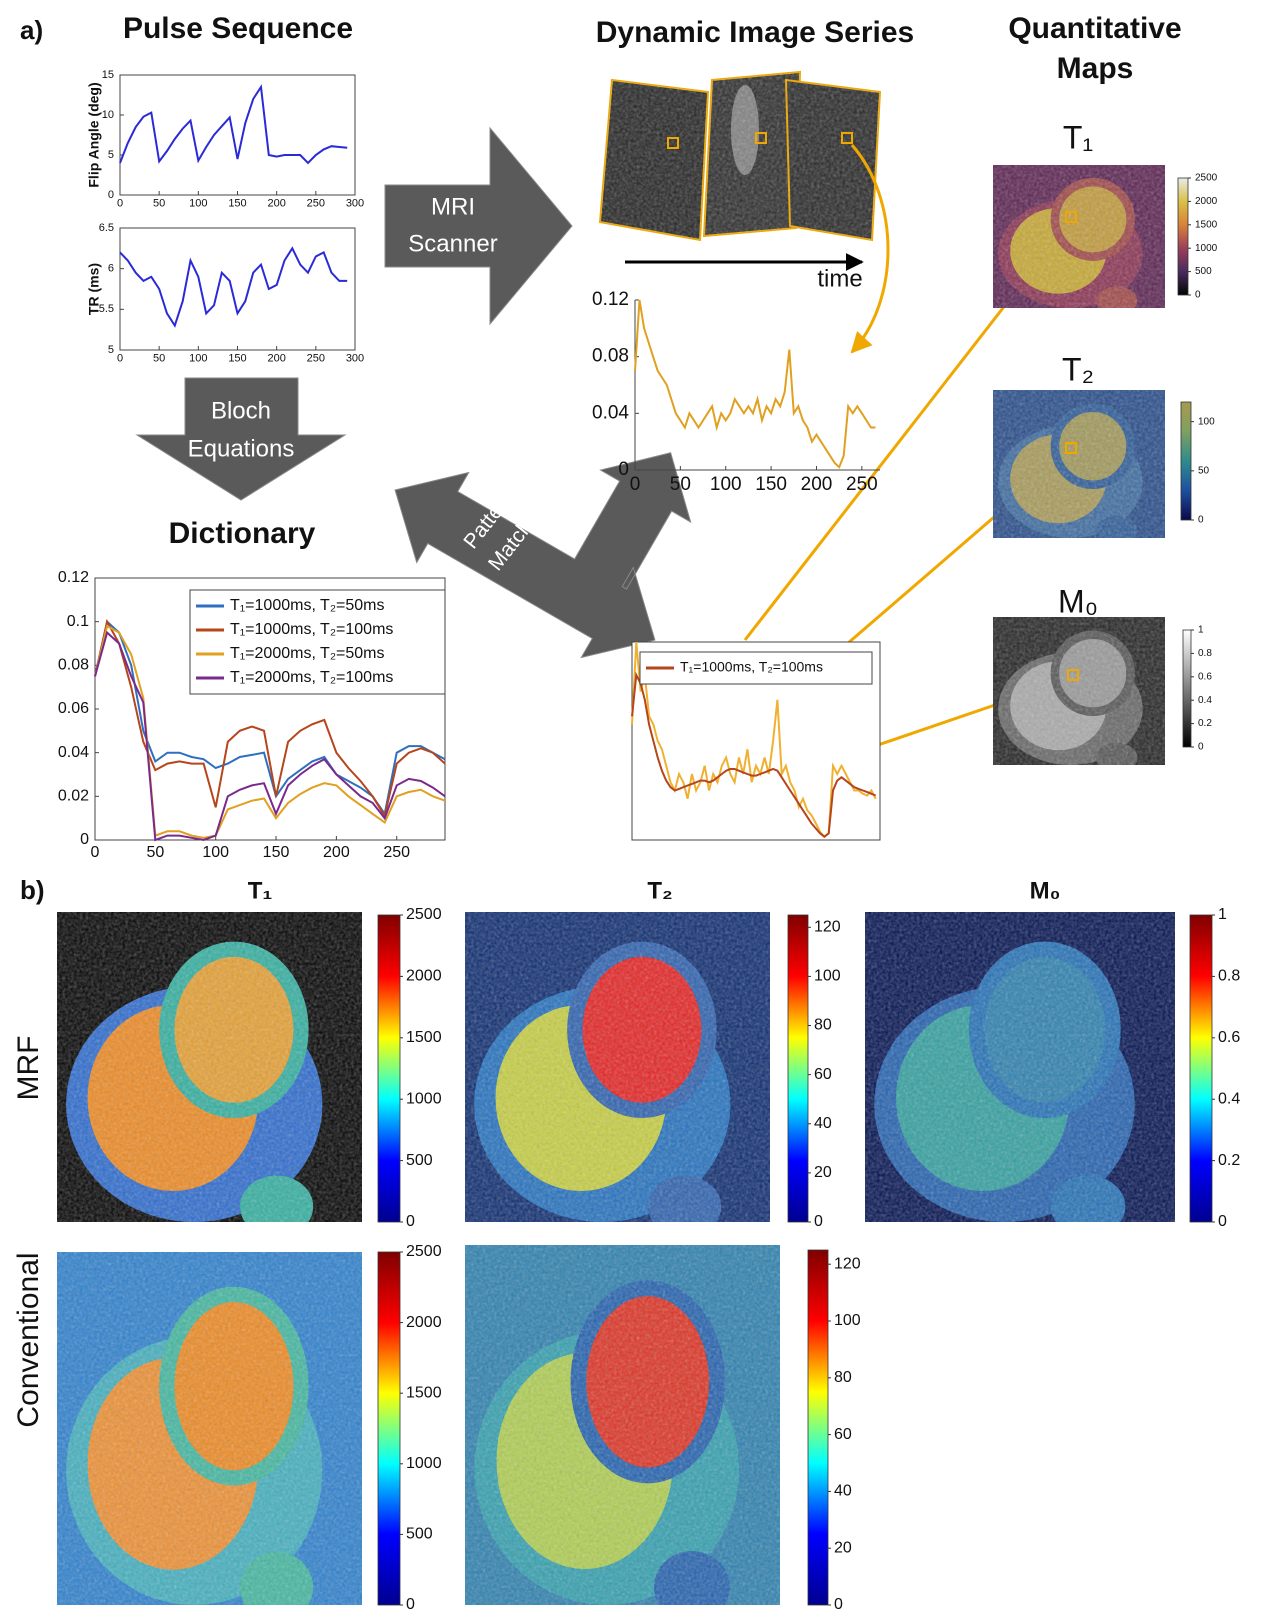 Image resolution: width=1287 pixels, height=1618 pixels. What do you see at coordinates (106, 228) in the screenshot?
I see `y-tick-label: 6.5` at bounding box center [106, 228].